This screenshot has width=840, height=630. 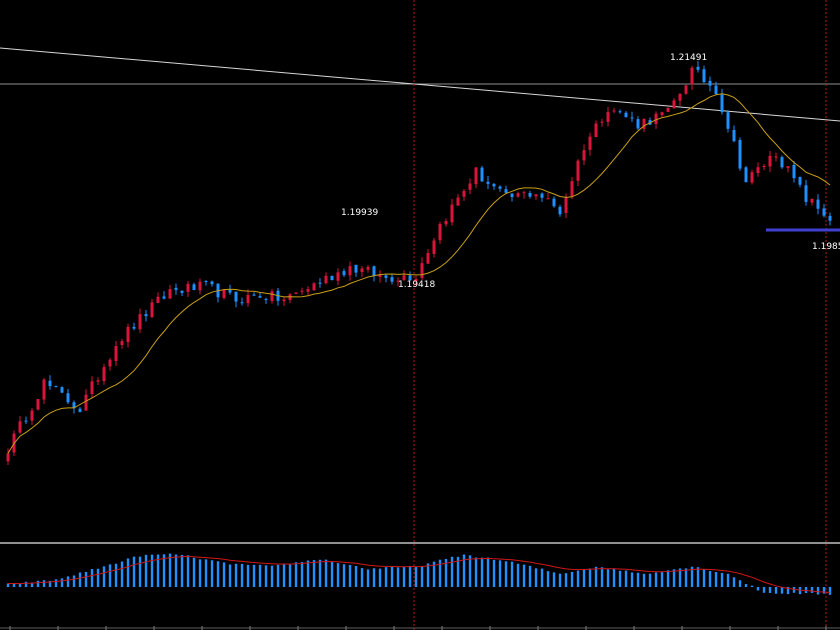 I want to click on price-label-low-1: 1.19418, so click(x=416, y=285).